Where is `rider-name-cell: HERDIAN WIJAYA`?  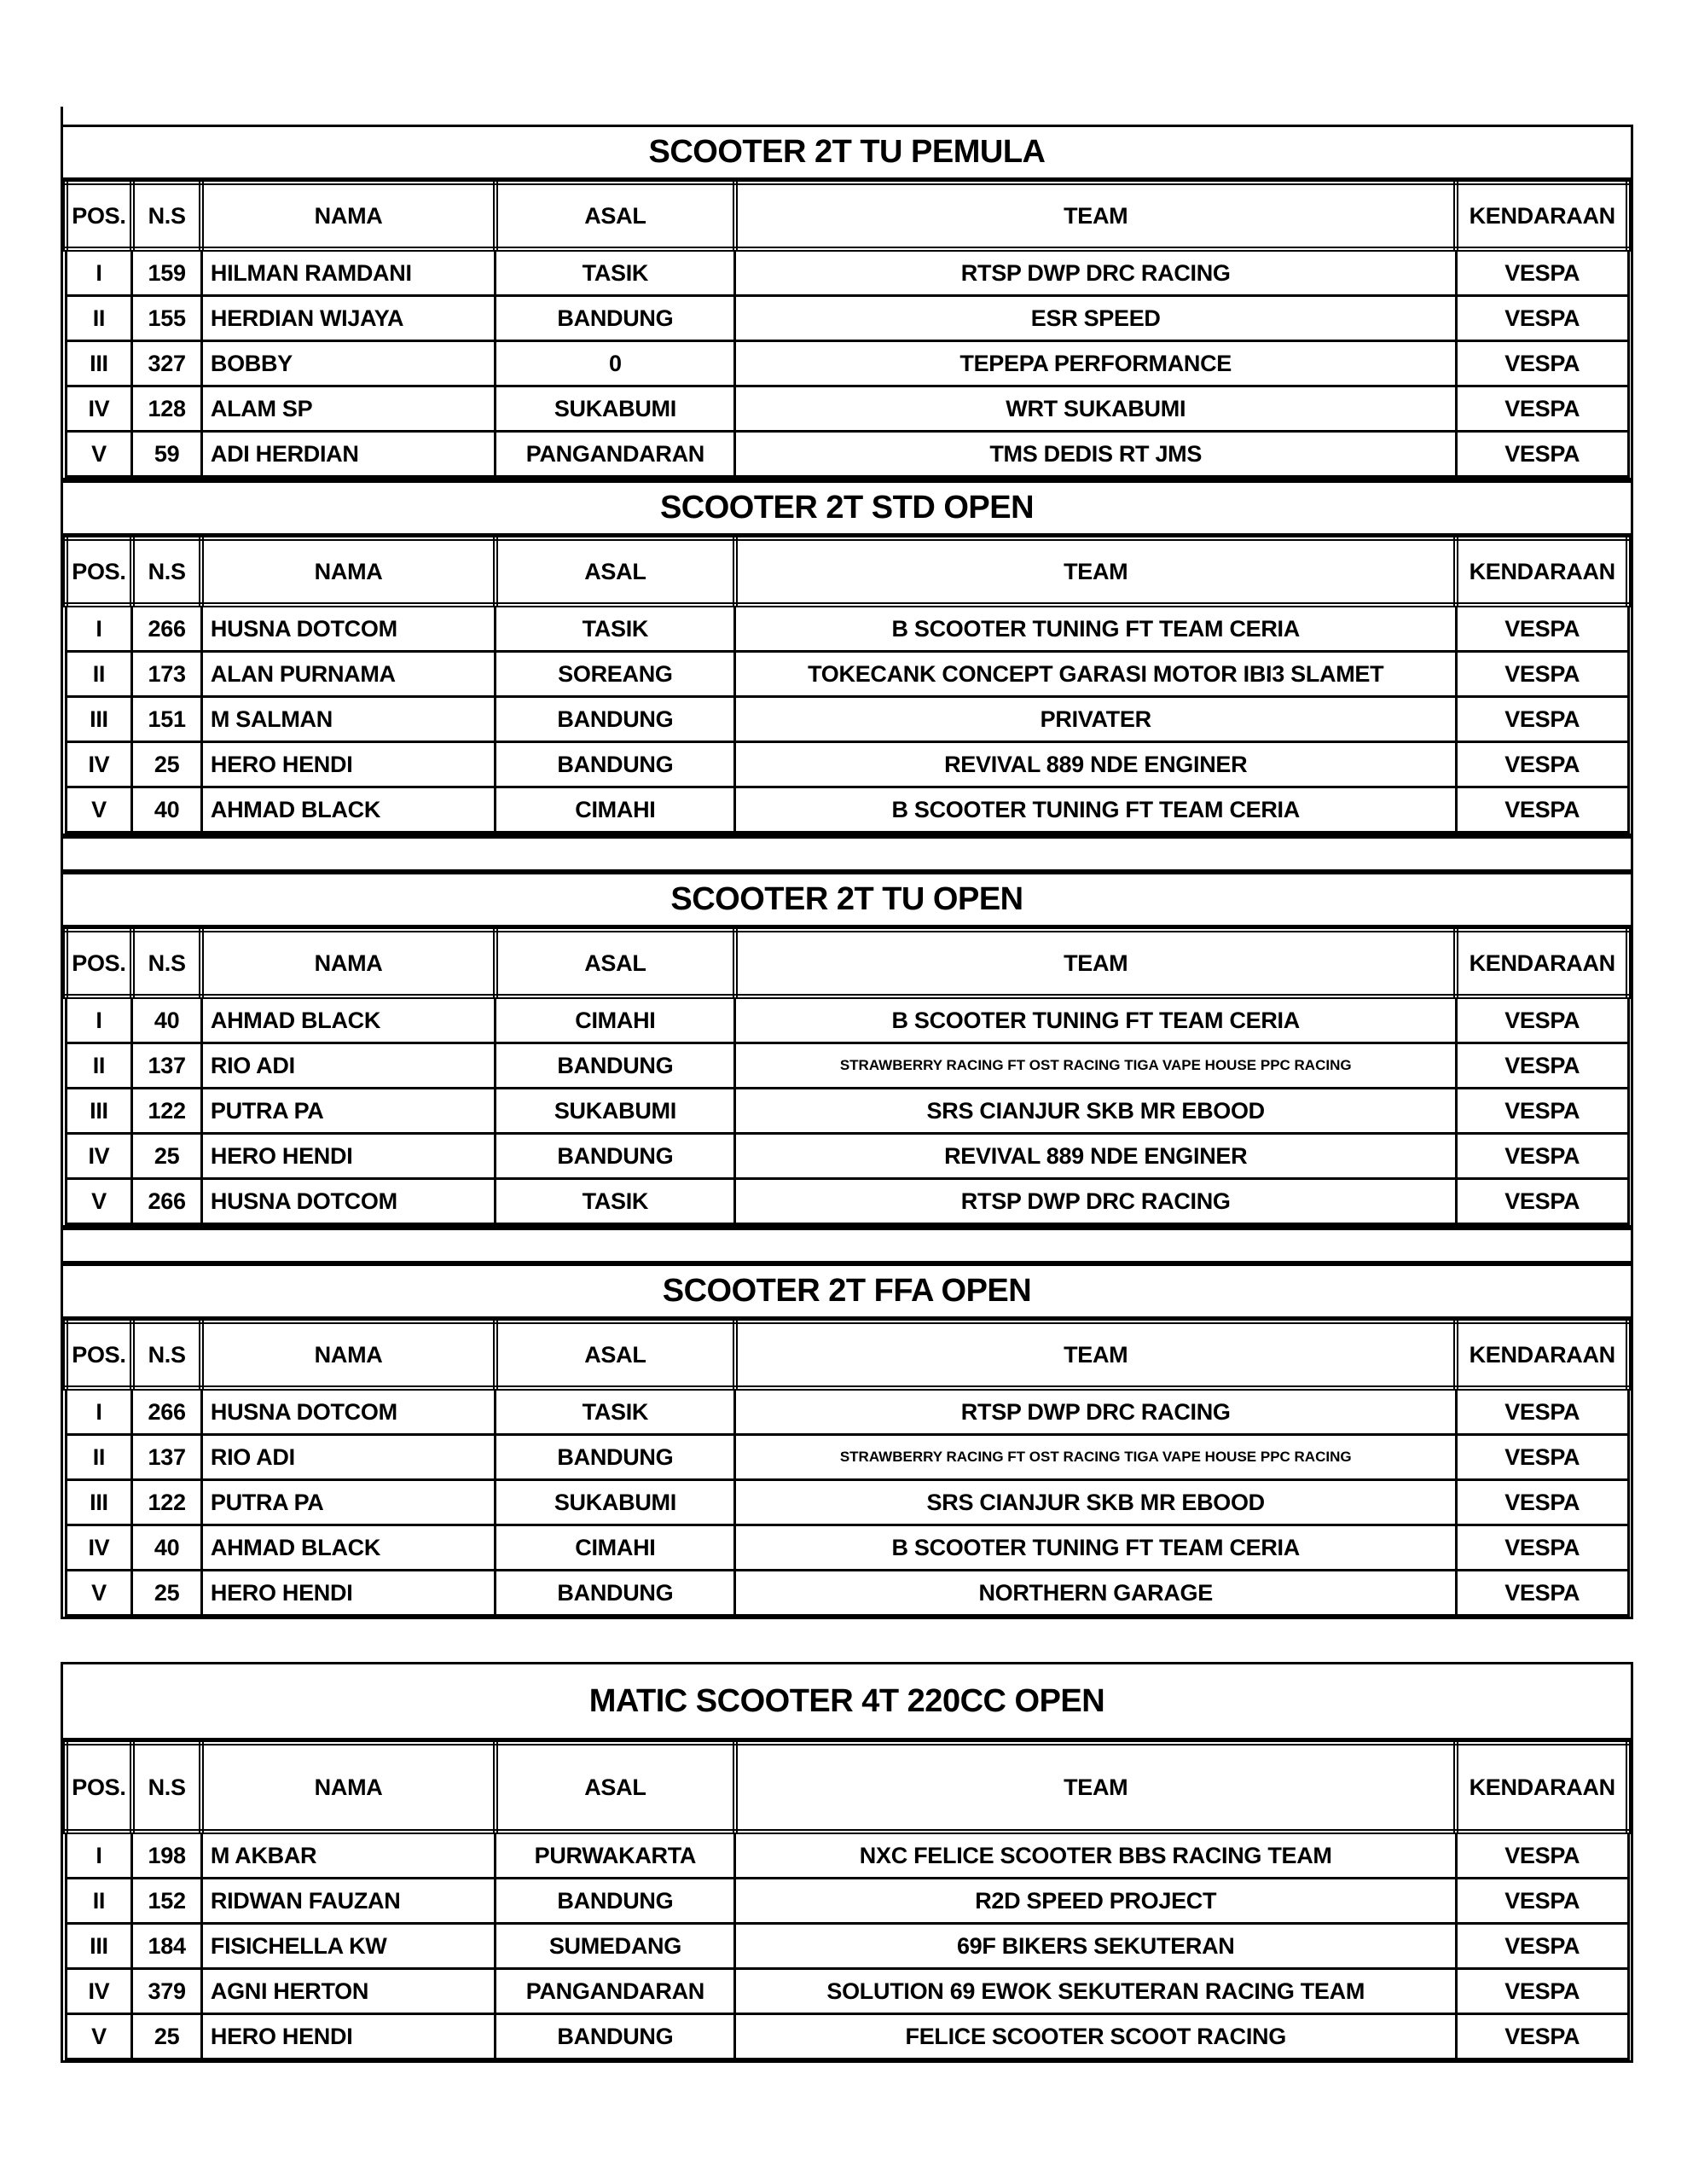 rider-name-cell: HERDIAN WIJAYA is located at coordinates (349, 318).